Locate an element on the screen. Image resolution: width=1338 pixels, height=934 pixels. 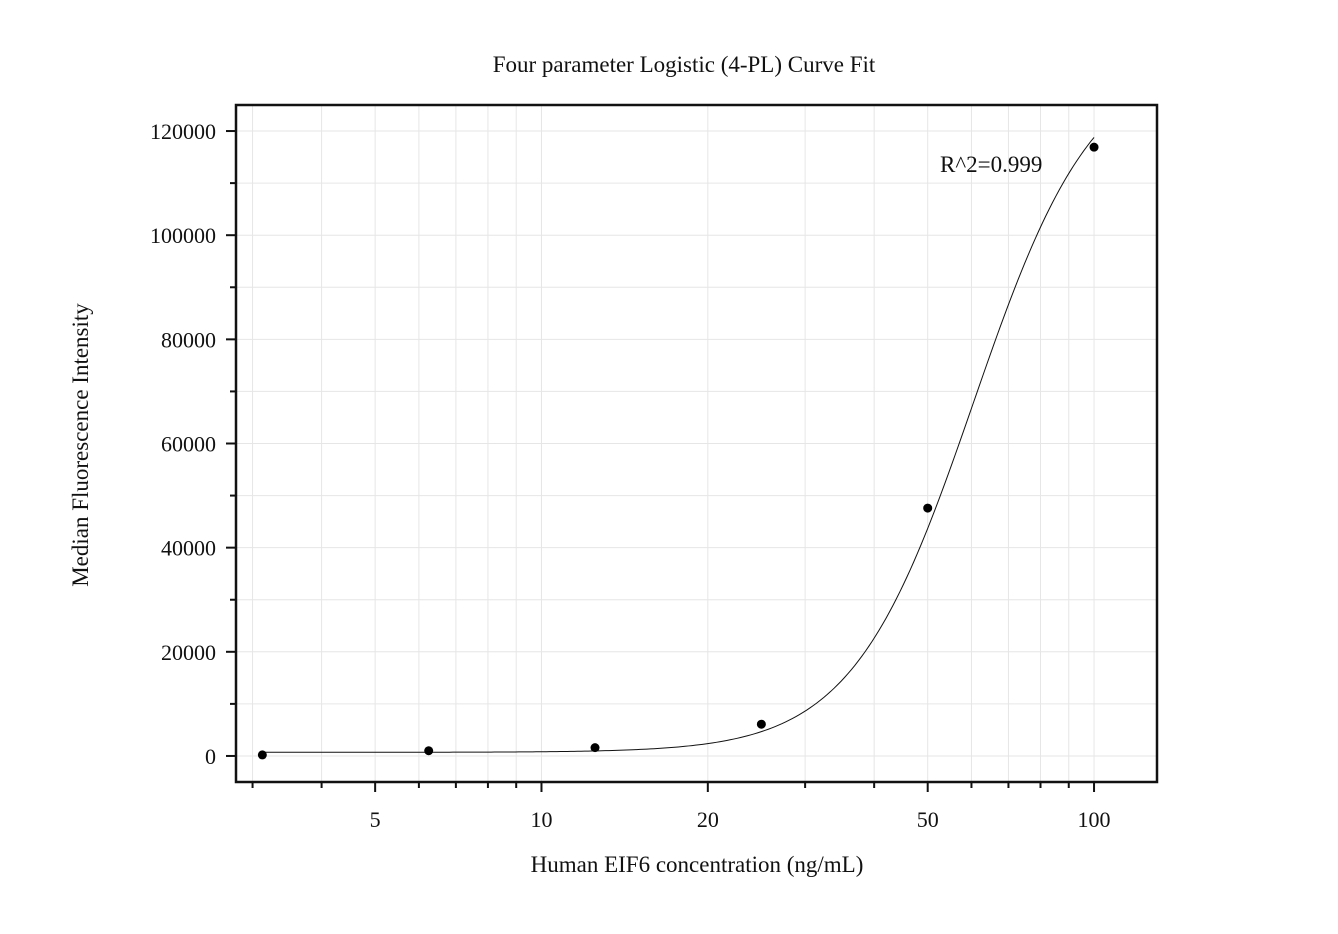
y-tick-label: 0 is located at coordinates (210, 756).